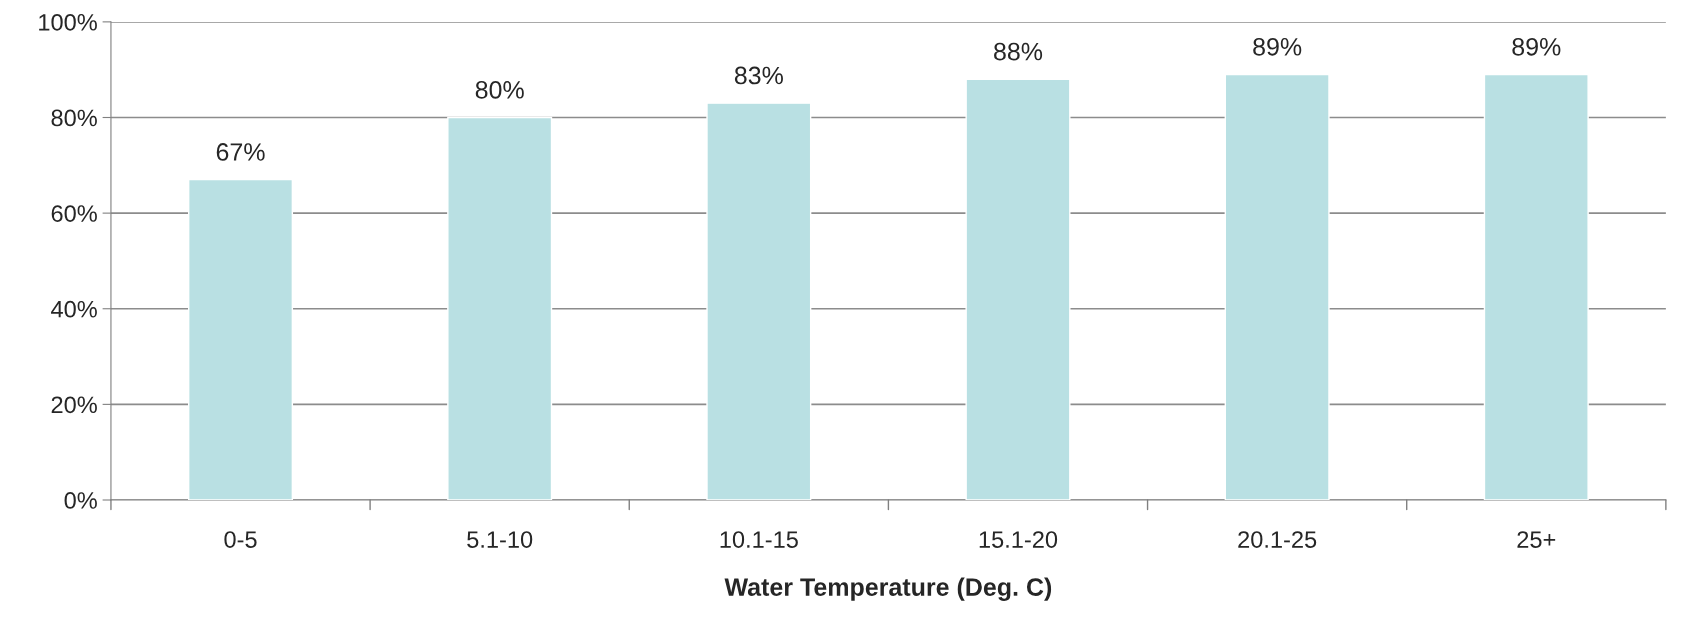 The height and width of the screenshot is (625, 1681). What do you see at coordinates (240, 152) in the screenshot?
I see `data-label: 67%` at bounding box center [240, 152].